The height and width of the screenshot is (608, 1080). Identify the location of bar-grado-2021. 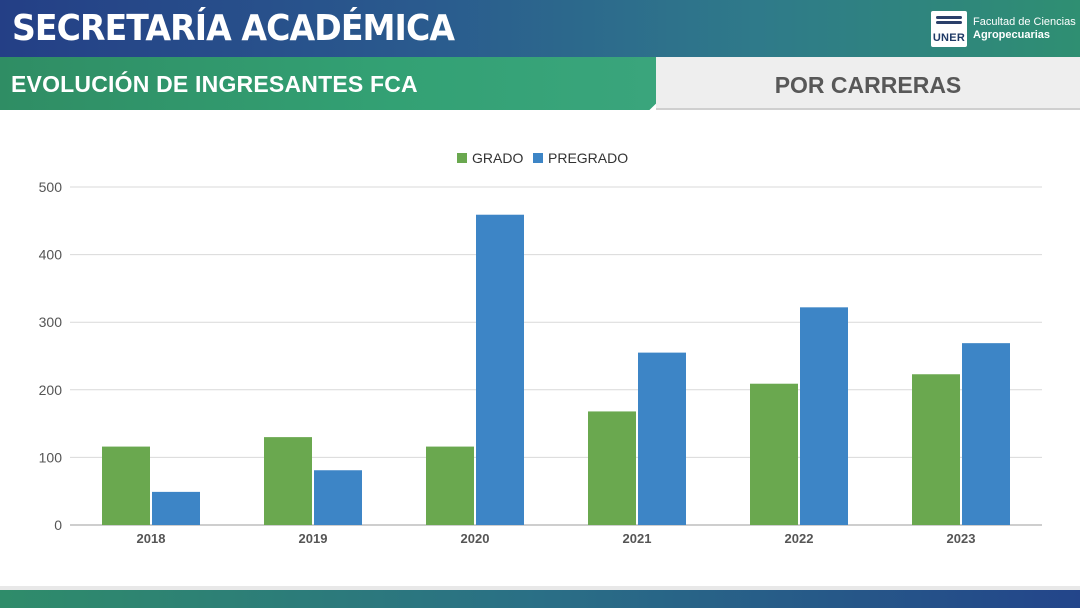
(612, 468).